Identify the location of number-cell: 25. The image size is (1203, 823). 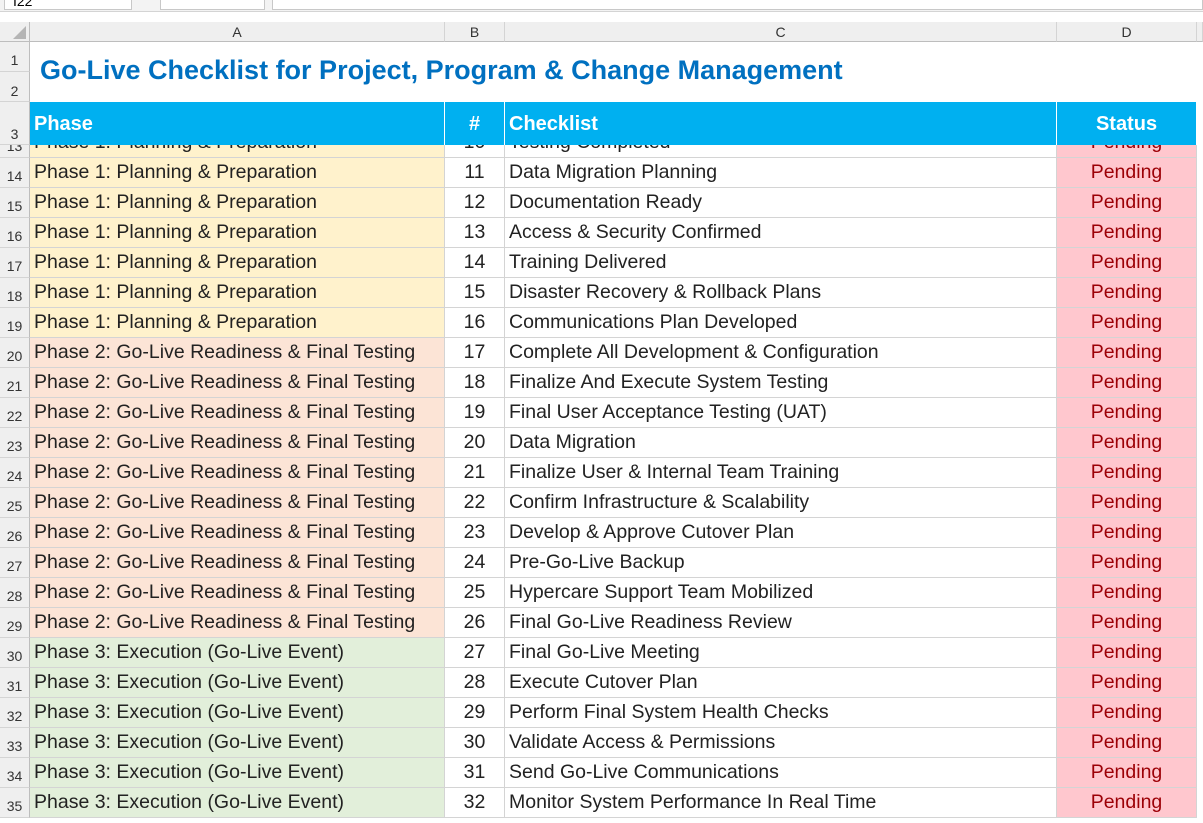
(475, 593).